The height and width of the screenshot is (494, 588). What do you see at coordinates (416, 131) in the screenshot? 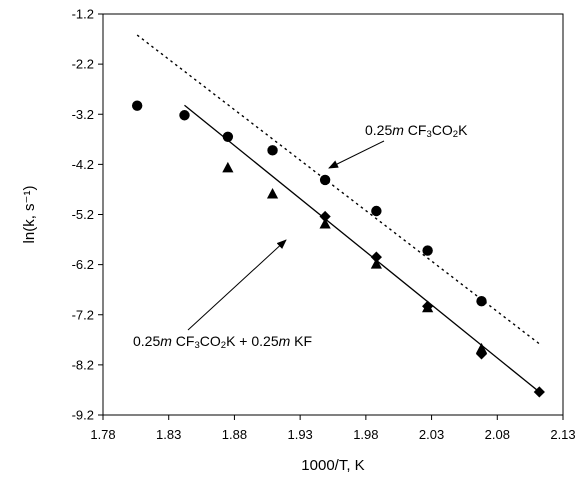
I see `annotation-ann1: 0.25m CF3CO2K` at bounding box center [416, 131].